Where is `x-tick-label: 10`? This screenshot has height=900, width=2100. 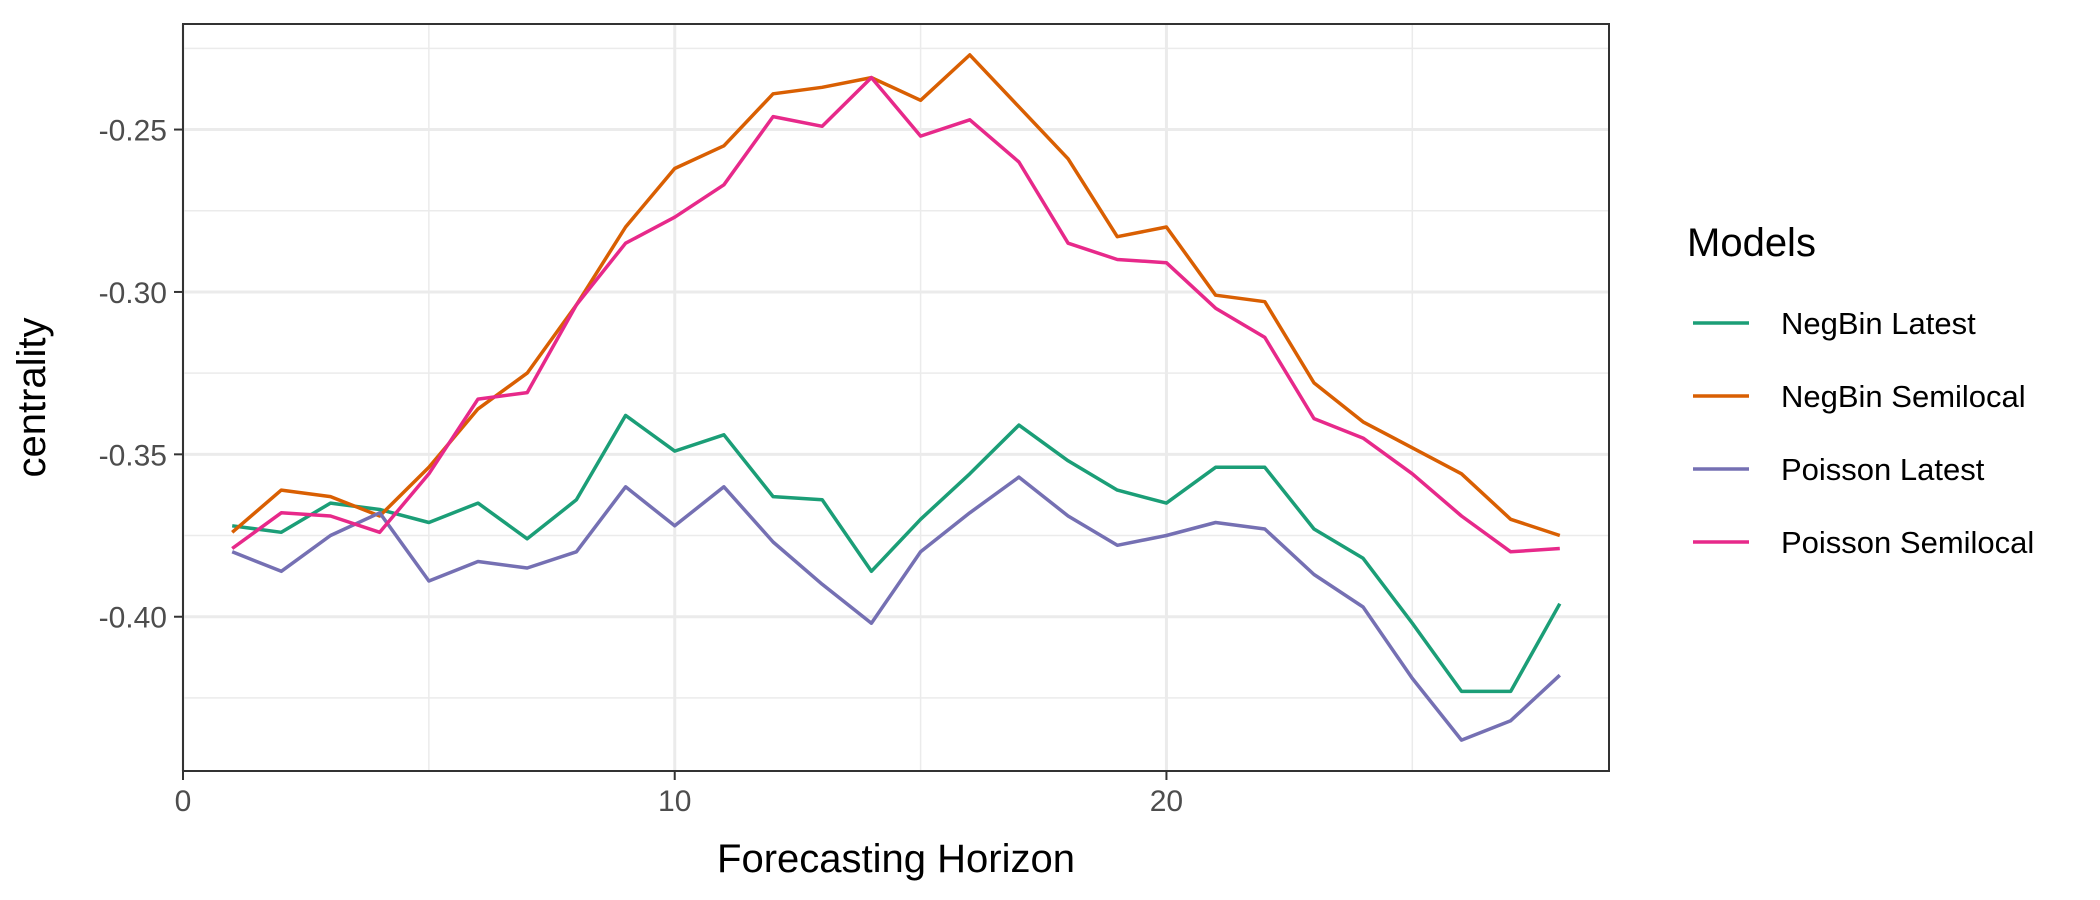 x-tick-label: 10 is located at coordinates (674, 801).